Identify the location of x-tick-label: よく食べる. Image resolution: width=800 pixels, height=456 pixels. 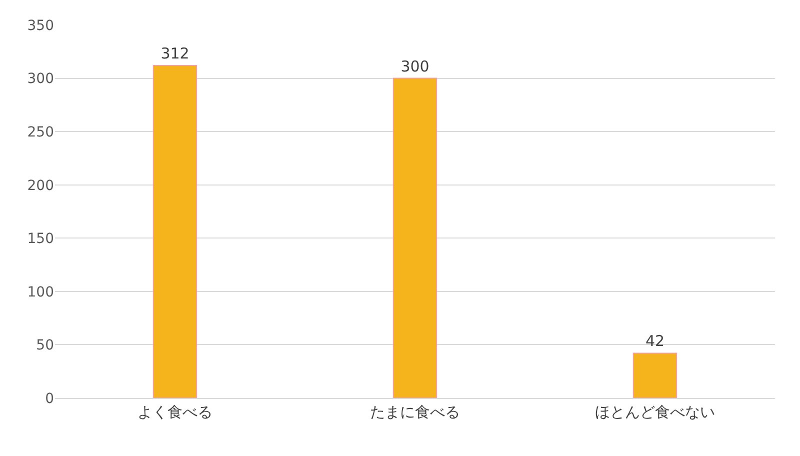
(175, 412).